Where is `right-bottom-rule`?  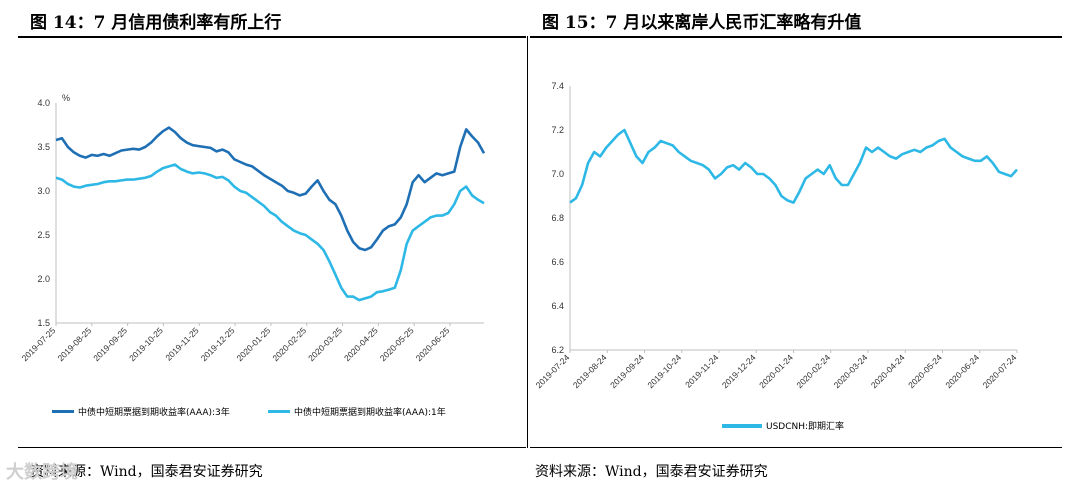
right-bottom-rule is located at coordinates (796, 447).